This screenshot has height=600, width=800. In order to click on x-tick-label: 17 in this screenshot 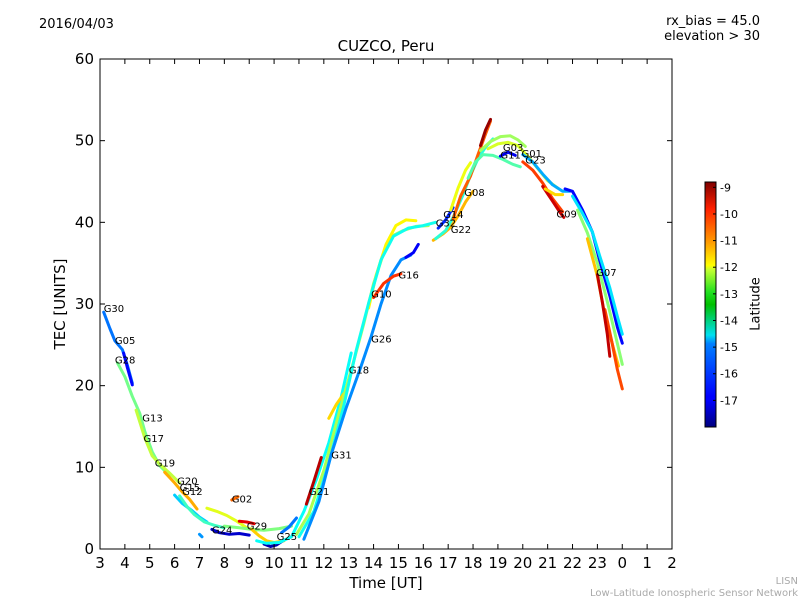, I will do `click(448, 563)`.